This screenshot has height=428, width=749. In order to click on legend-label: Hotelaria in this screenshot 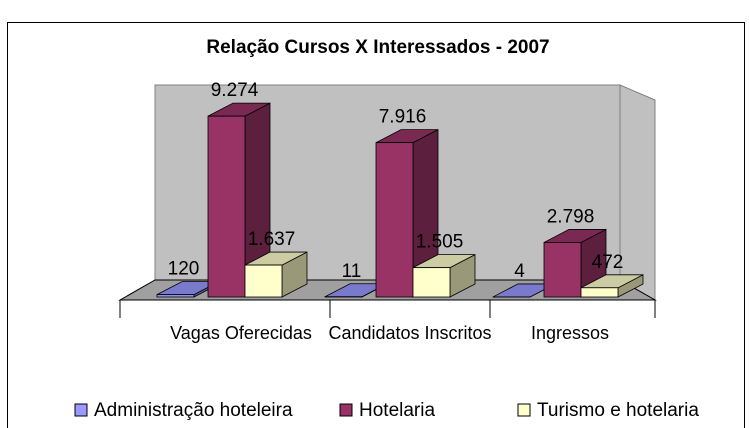, I will do `click(397, 410)`.